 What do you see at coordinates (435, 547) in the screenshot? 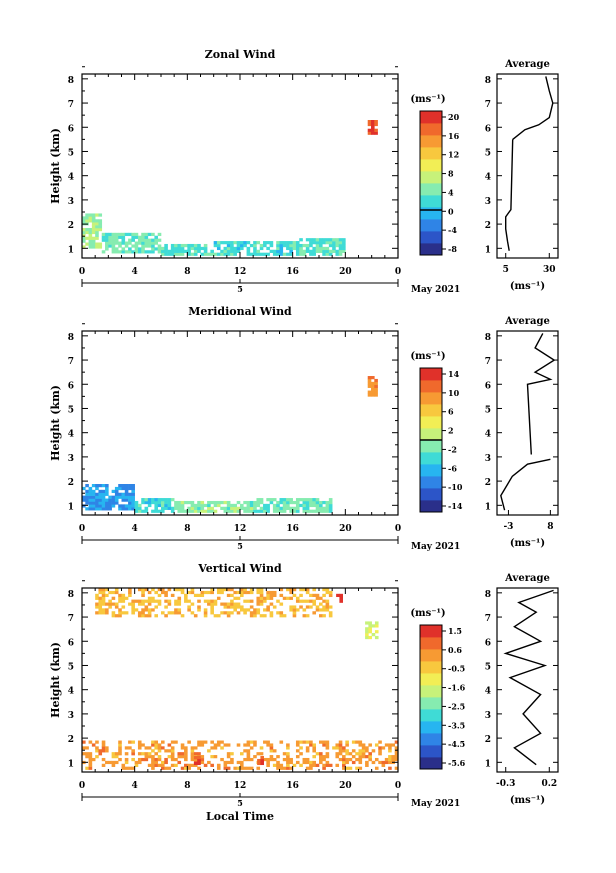
I see `date-label: May 2021` at bounding box center [435, 547].